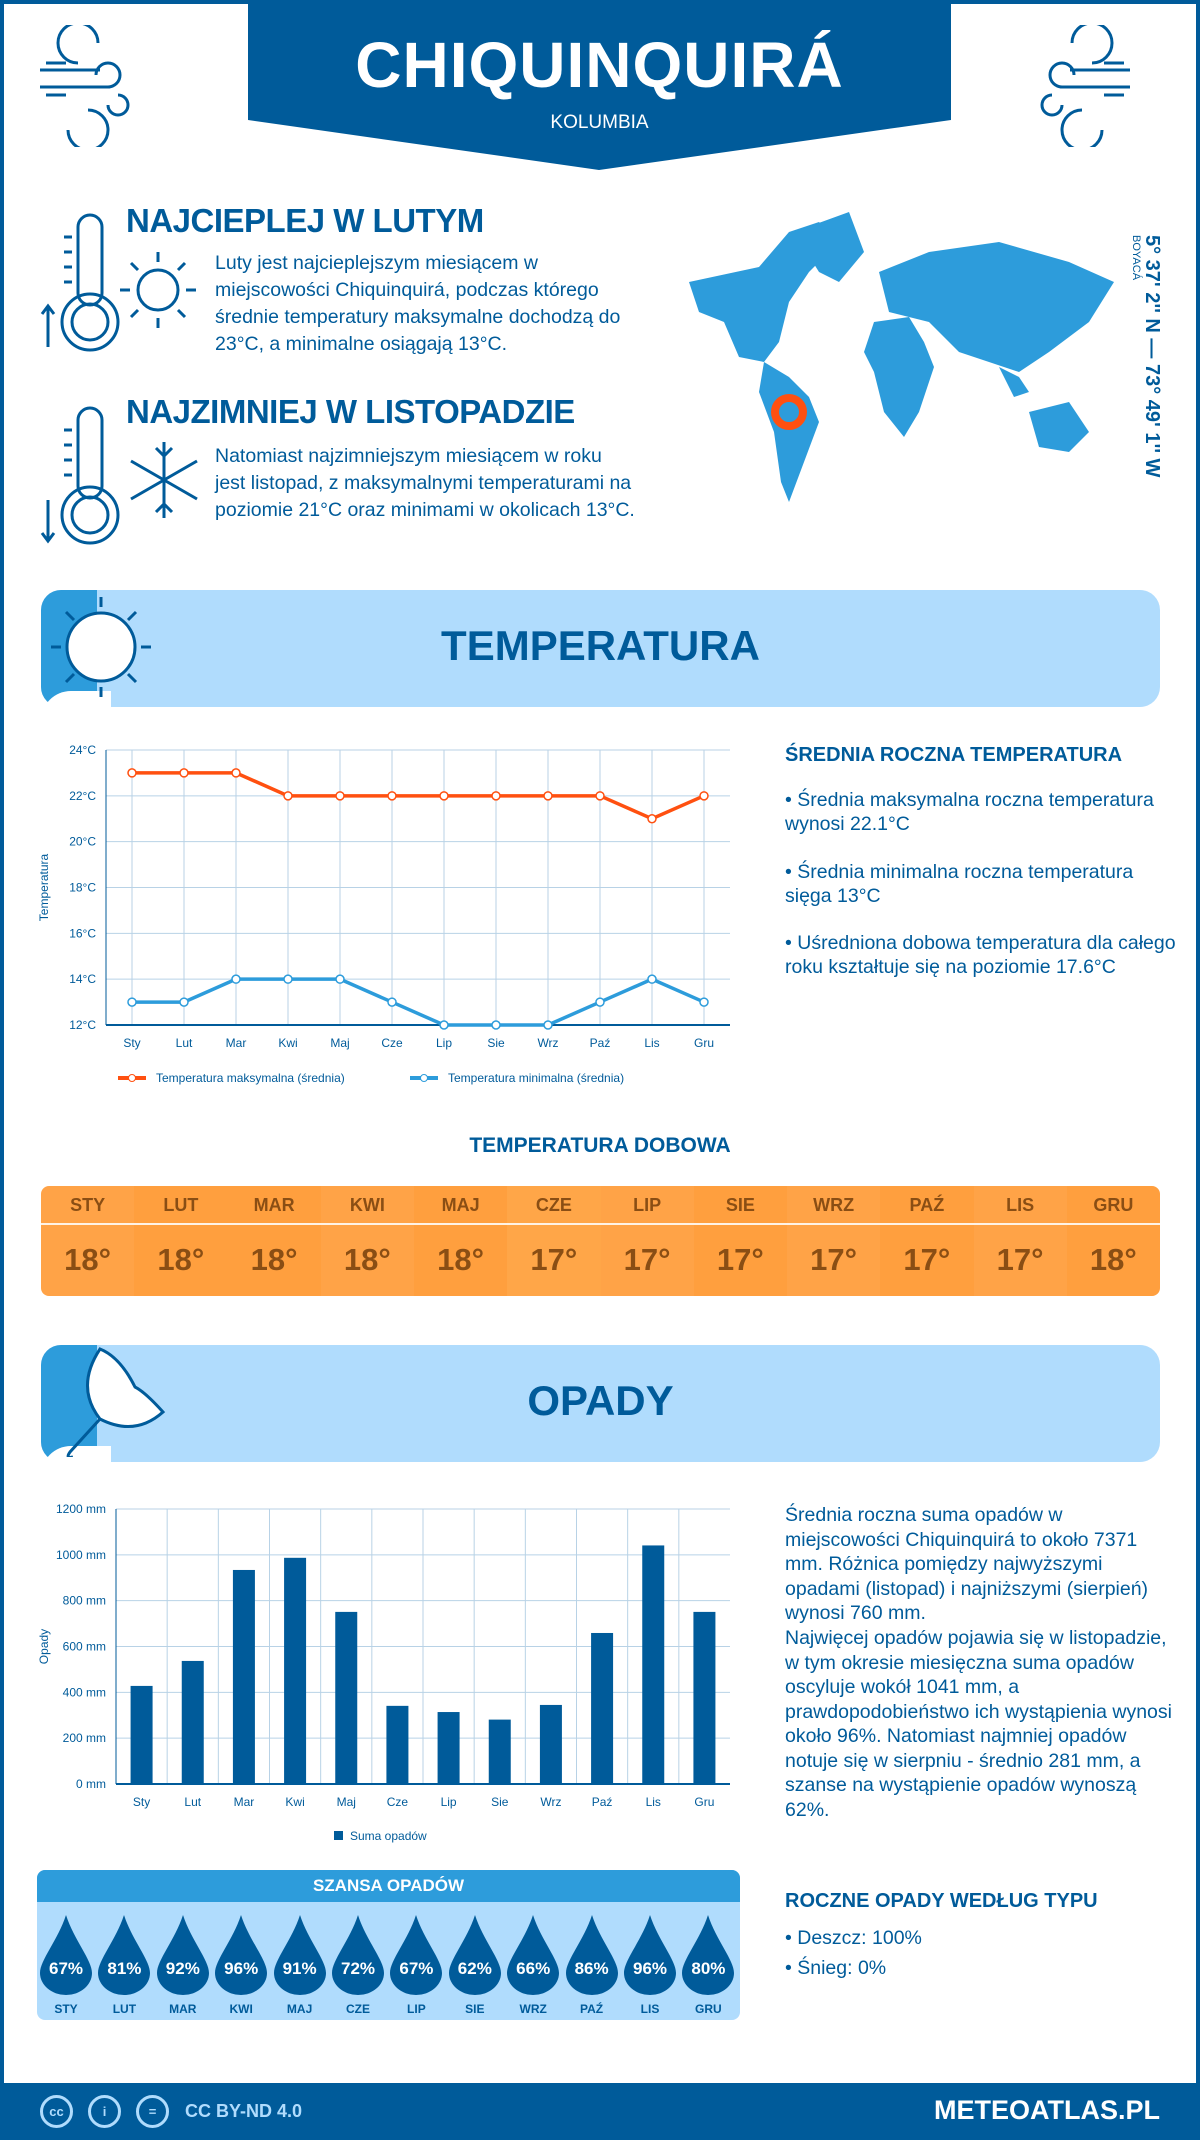  I want to click on rain-drop: 67% STY, so click(66, 1965).